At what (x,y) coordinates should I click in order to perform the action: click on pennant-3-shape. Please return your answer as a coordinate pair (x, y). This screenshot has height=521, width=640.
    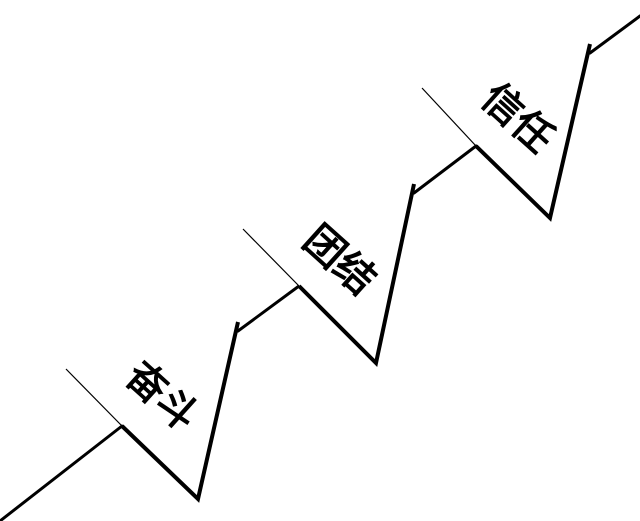
    Looking at the image, I should click on (506, 131).